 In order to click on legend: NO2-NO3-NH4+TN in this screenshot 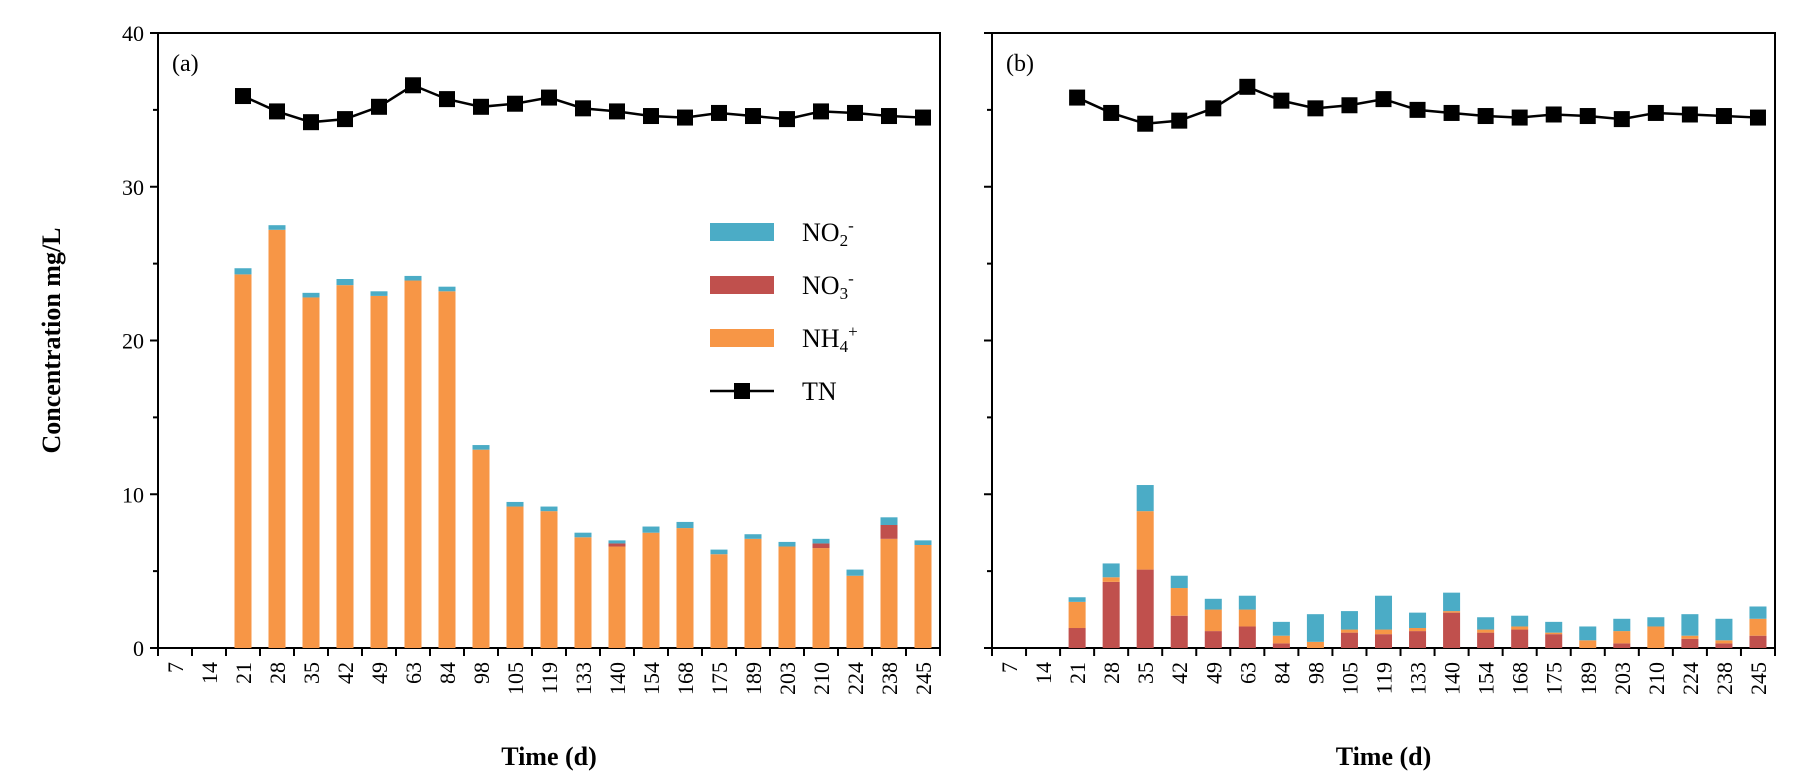, I will do `click(784, 311)`.